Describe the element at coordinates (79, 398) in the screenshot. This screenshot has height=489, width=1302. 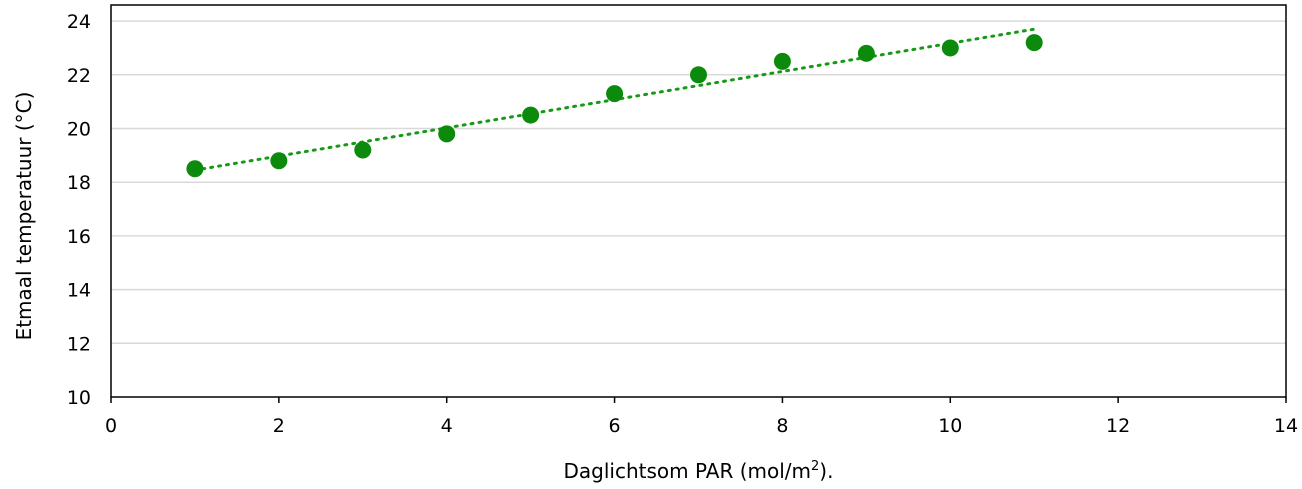
I see `y-tick-label-10: 10` at that location.